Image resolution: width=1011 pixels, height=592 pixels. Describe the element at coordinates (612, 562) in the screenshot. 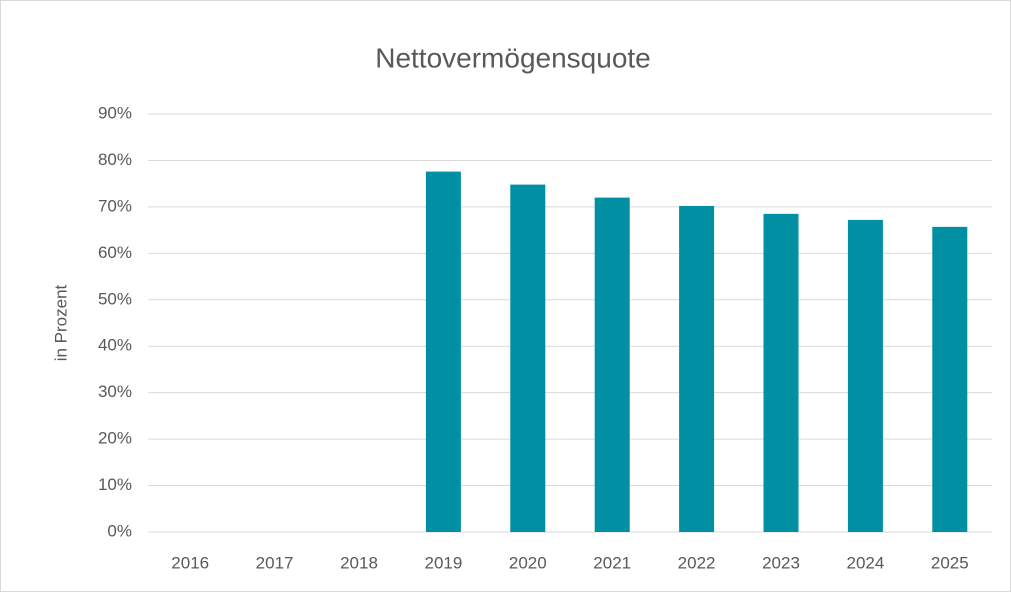

I see `x-tick-label: 2021` at that location.